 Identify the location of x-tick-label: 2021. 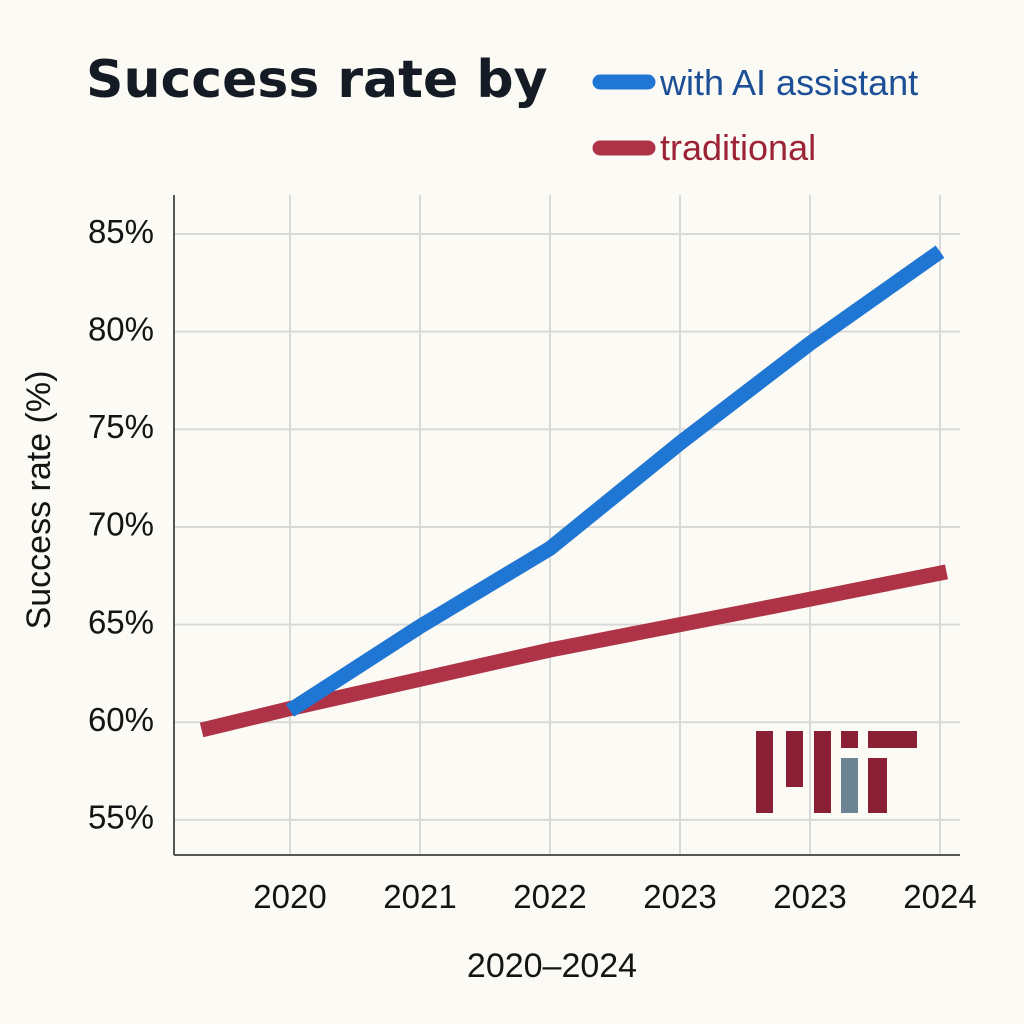
(419, 896).